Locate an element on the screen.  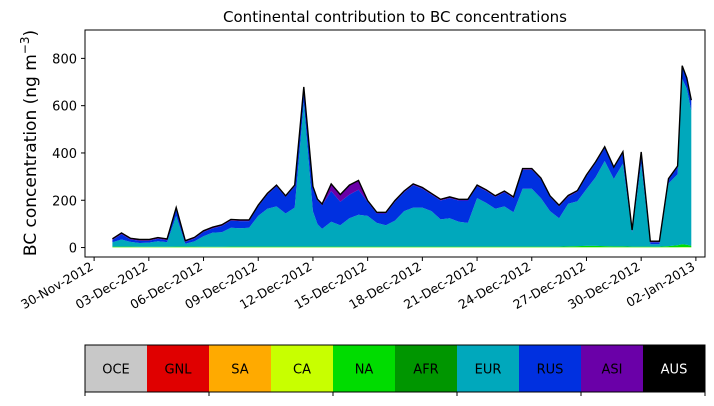
y-tick-label: 0 is located at coordinates (73, 249).